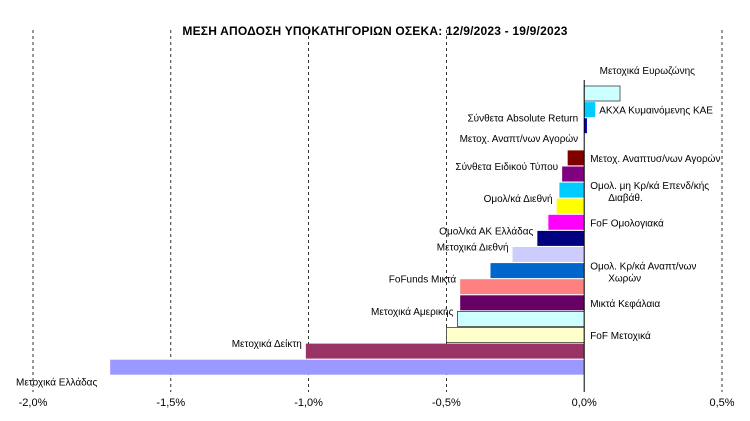 The height and width of the screenshot is (421, 750). Describe the element at coordinates (486, 231) in the screenshot. I see `category-label-9: Ομολ/κά ΑΚ Ελλάδας` at that location.